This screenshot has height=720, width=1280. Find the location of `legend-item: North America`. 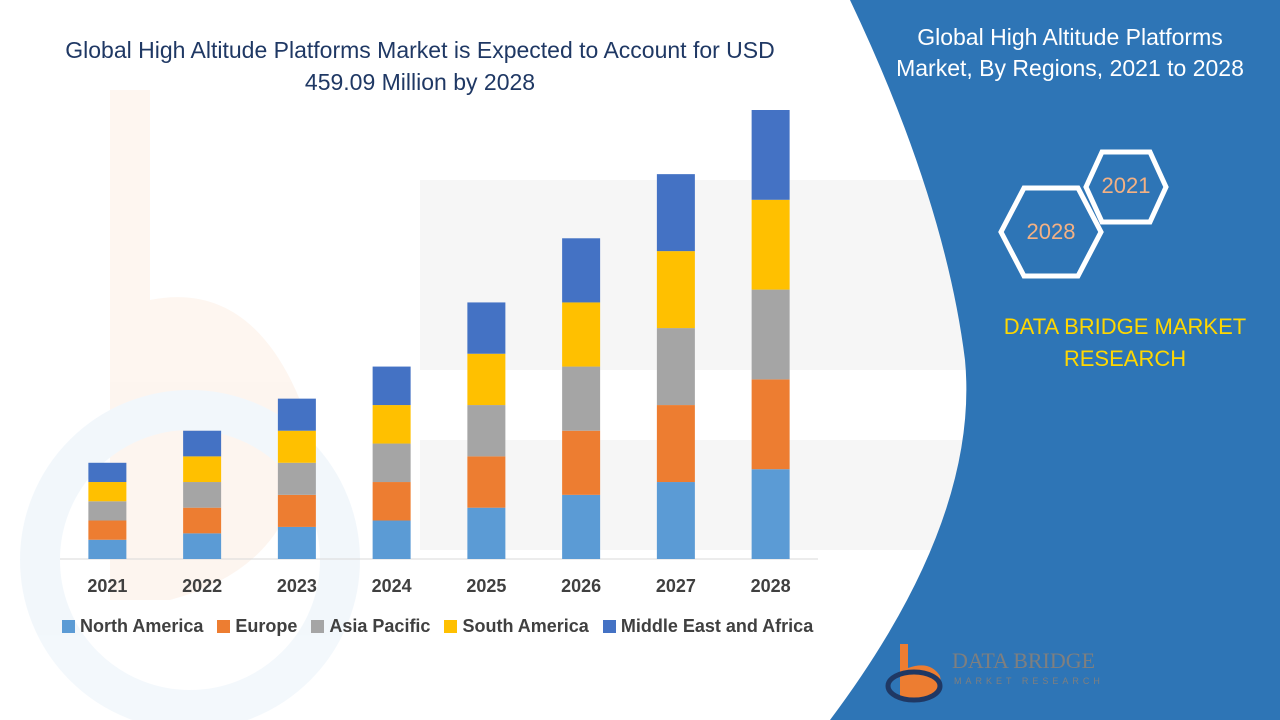

legend-item: North America is located at coordinates (132, 626).